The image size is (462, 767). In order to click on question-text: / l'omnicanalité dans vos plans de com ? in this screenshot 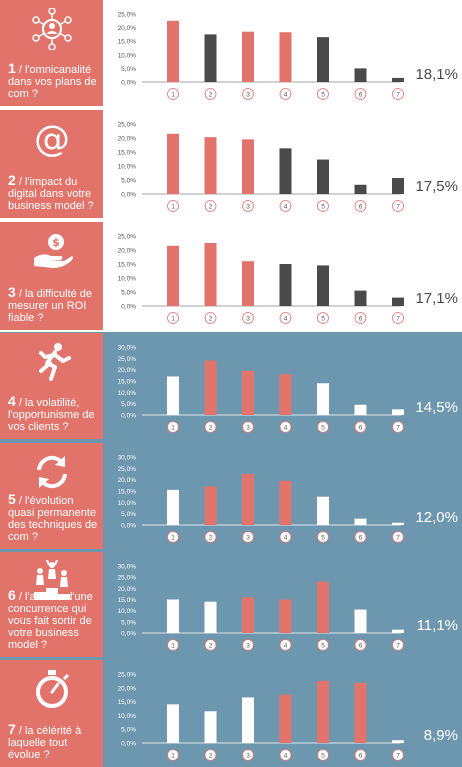, I will do `click(52, 82)`.